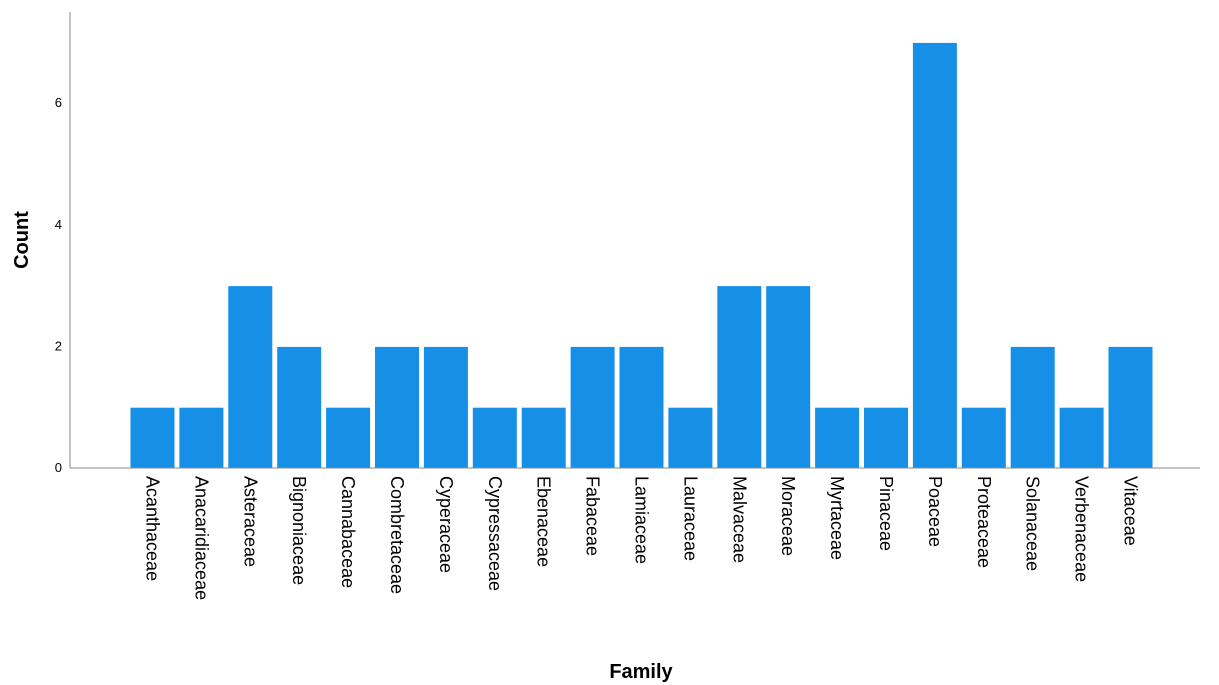  I want to click on bar-anacaridiaceae, so click(201, 437).